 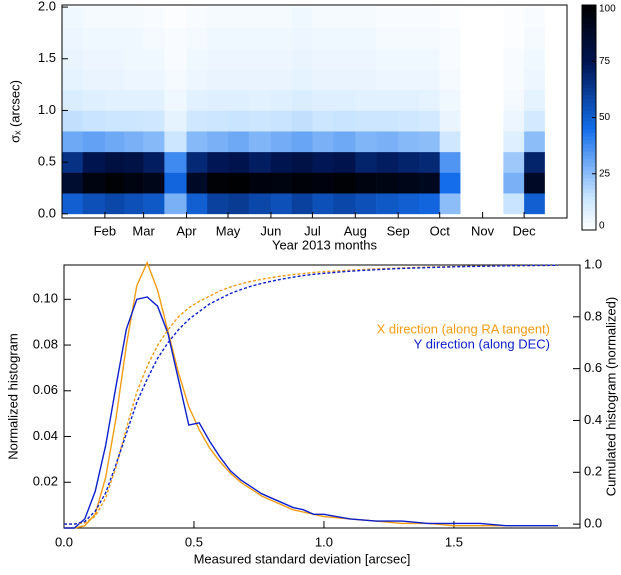 I want to click on colorbar-tick-label: 0, so click(x=602, y=226).